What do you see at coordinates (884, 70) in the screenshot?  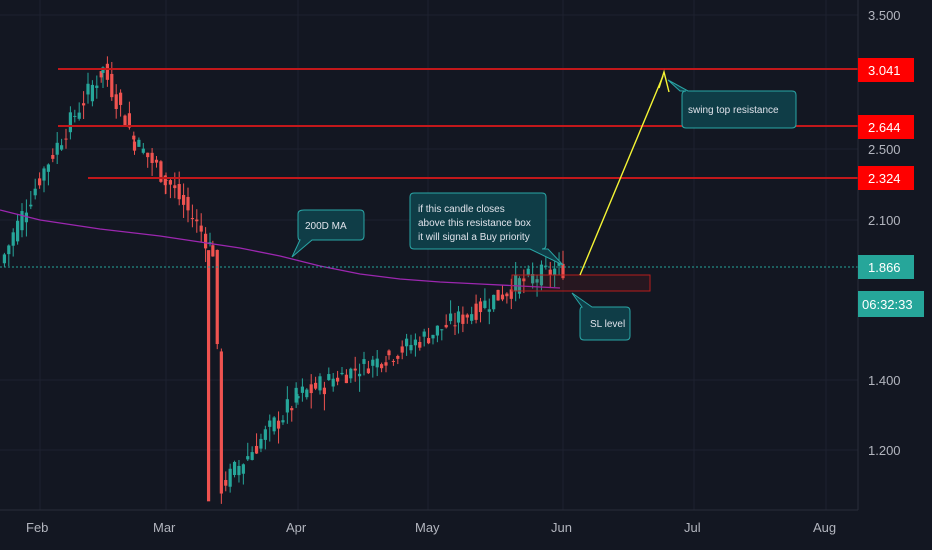 I see `price-tag-text: 3.041` at bounding box center [884, 70].